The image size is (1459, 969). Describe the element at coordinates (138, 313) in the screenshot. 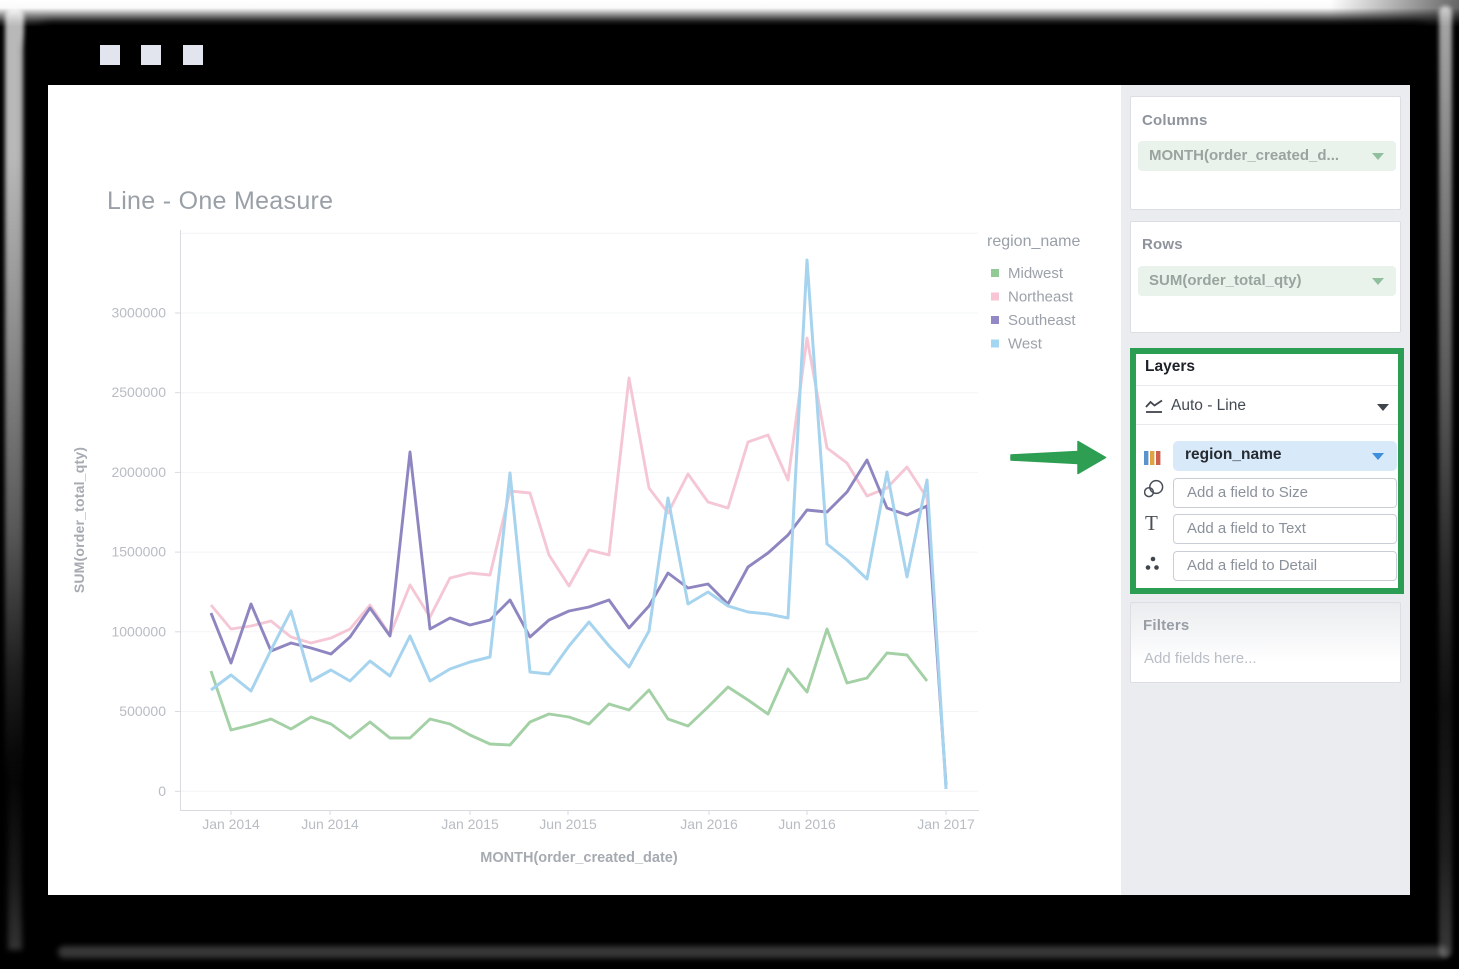

I see `svg-text: 3000000` at that location.